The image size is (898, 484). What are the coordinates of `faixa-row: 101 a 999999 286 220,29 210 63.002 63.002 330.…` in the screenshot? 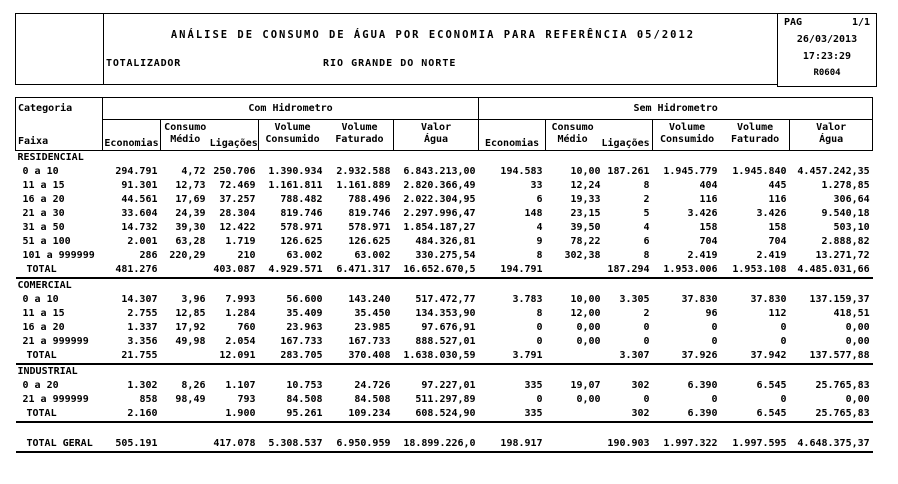 It's located at (444, 256).